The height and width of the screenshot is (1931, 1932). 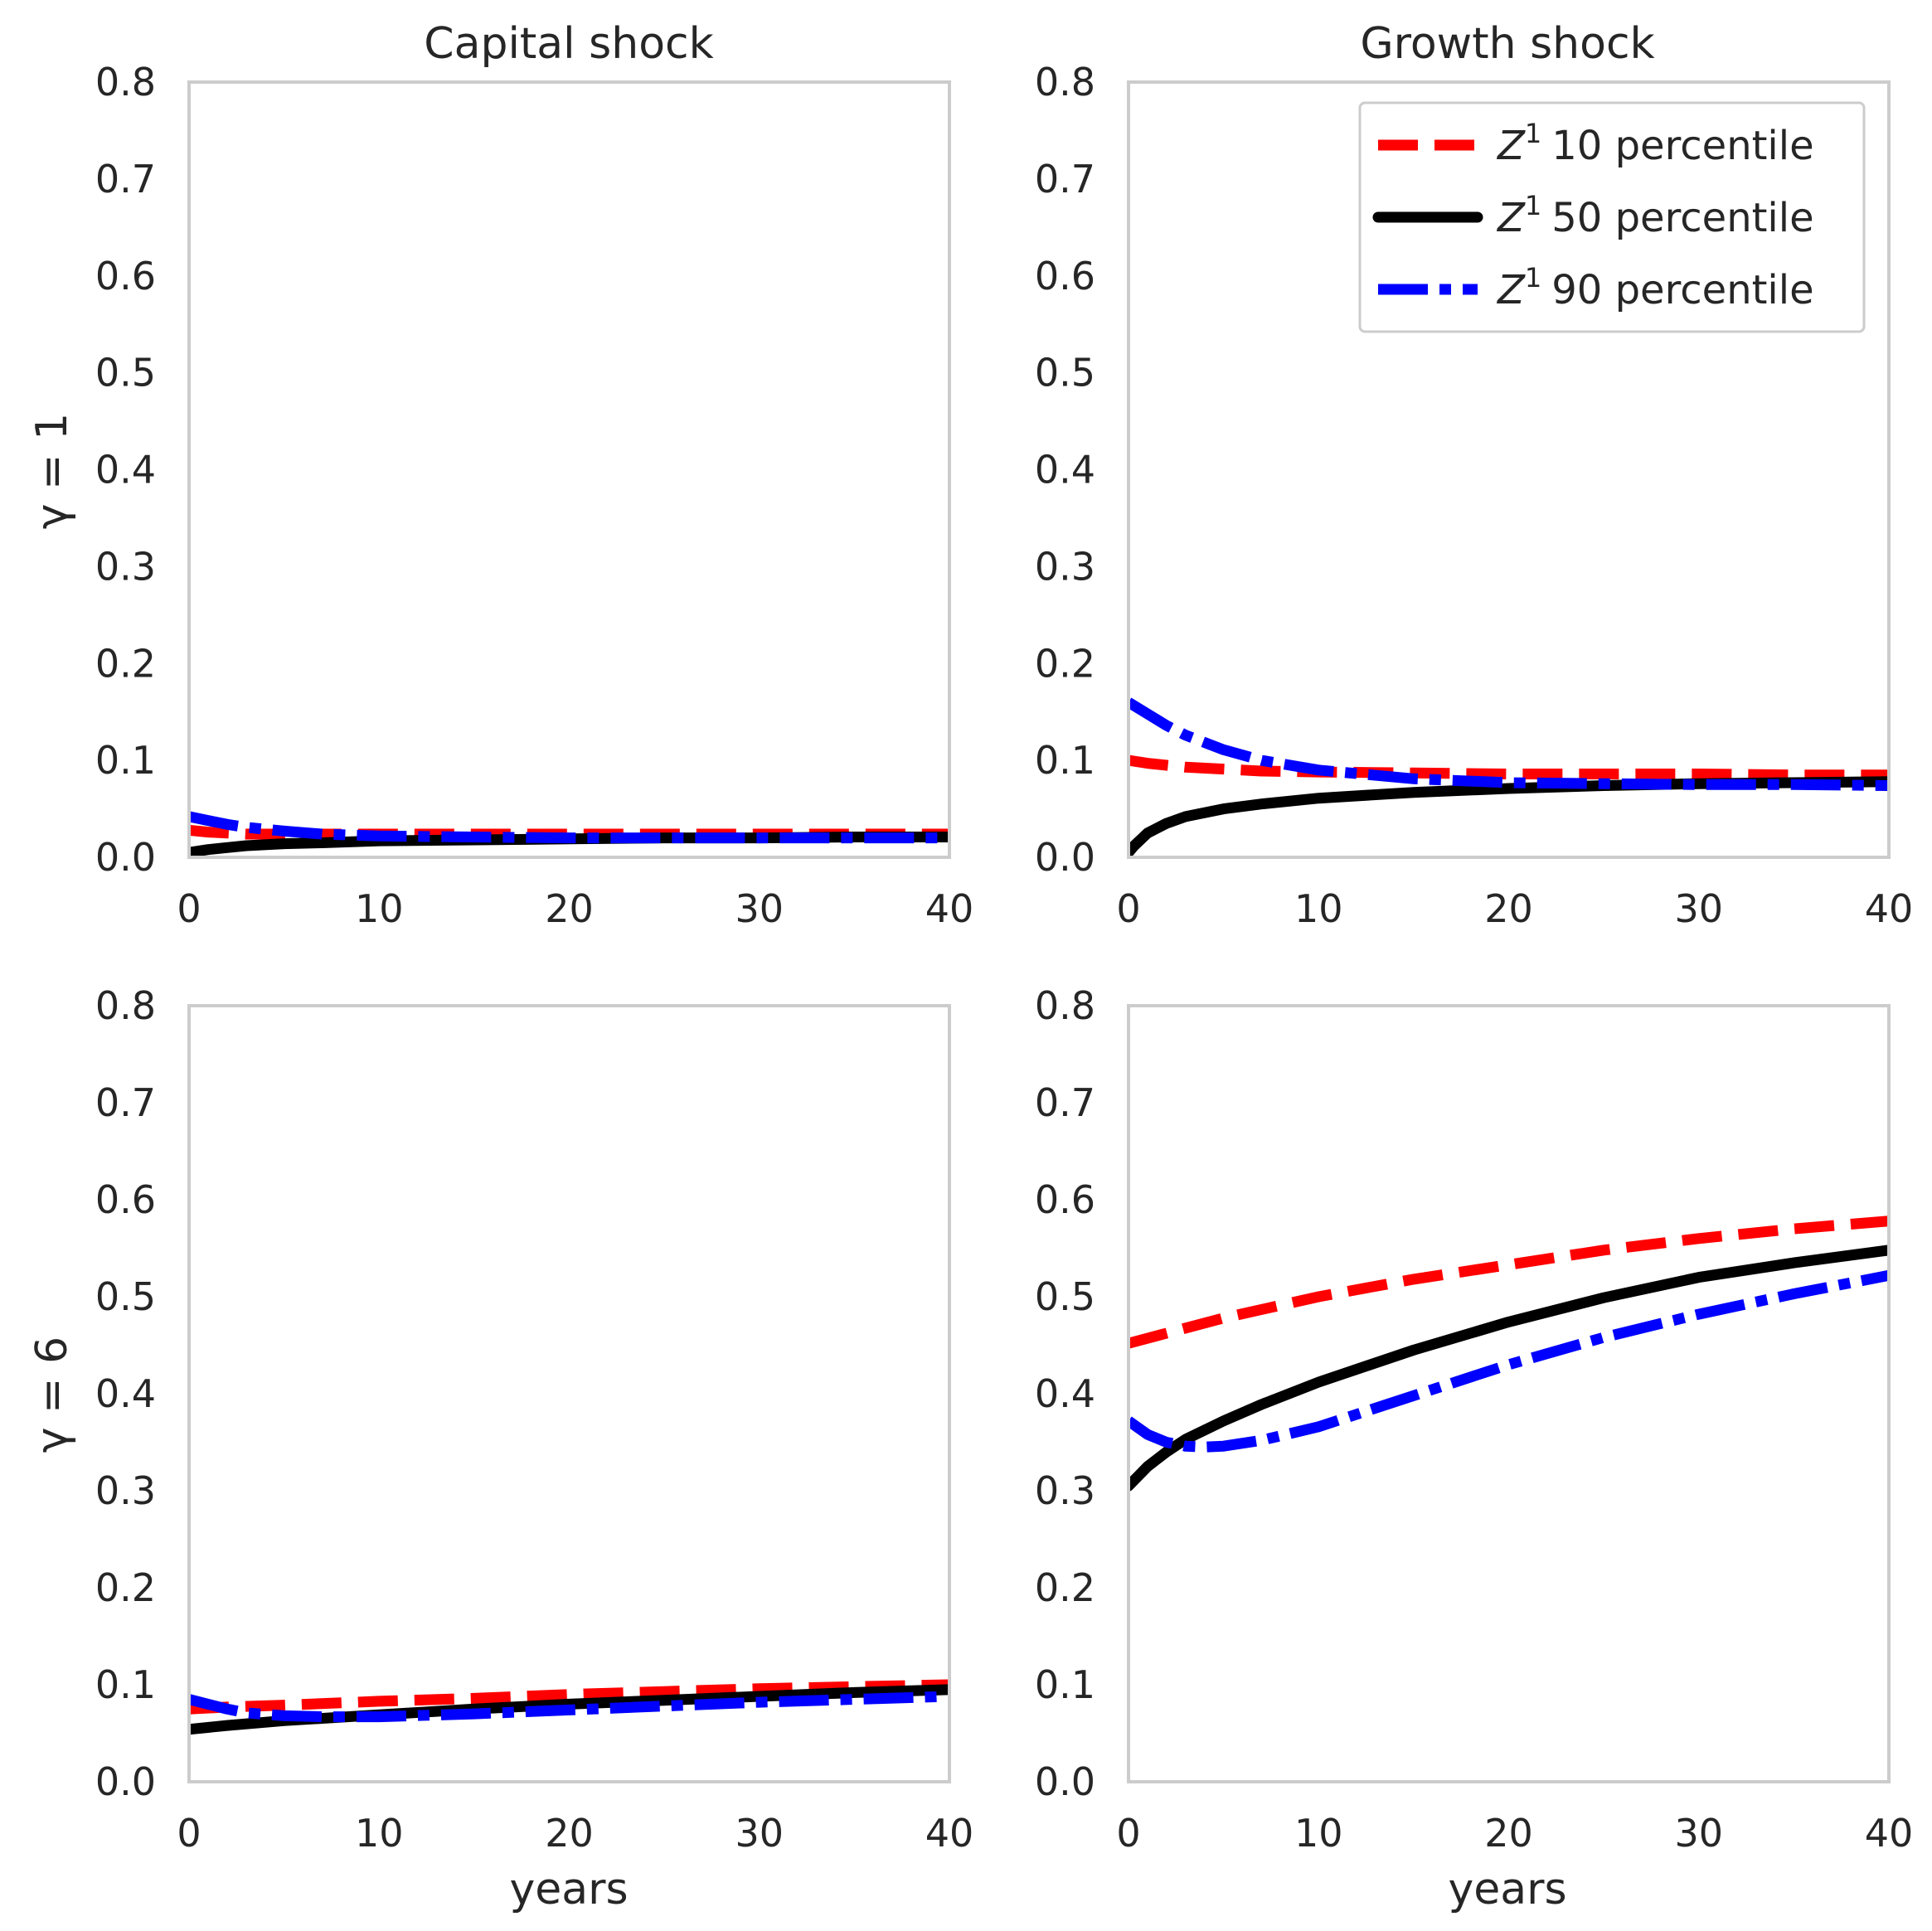 What do you see at coordinates (1507, 44) in the screenshot?
I see `panel-title-growth-shock: Growth shock` at bounding box center [1507, 44].